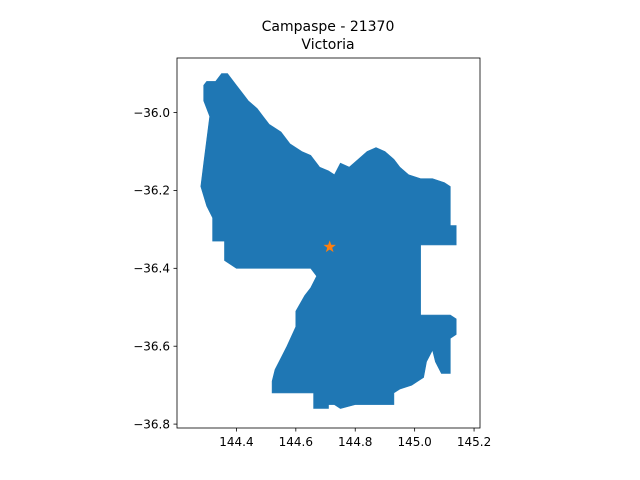 The height and width of the screenshot is (480, 640). Describe the element at coordinates (327, 45) in the screenshot. I see `chart-subtitle: Victoria` at that location.